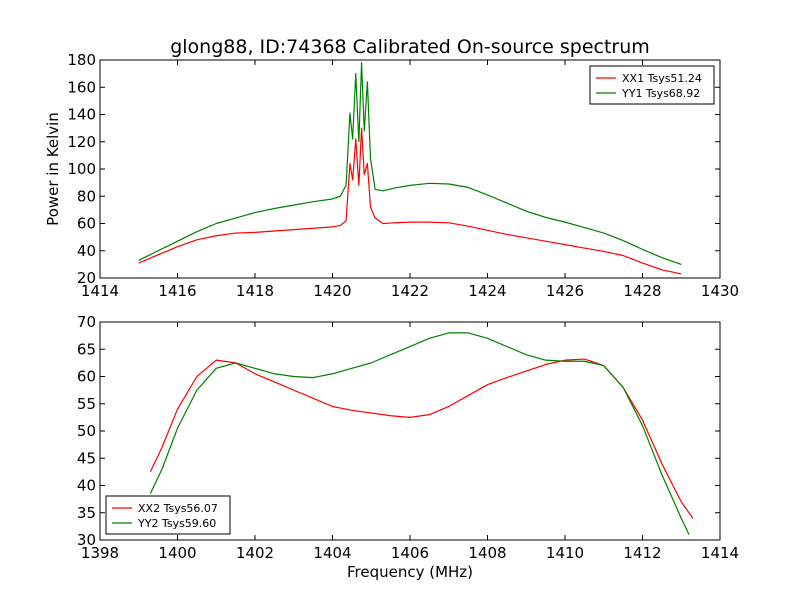 Image resolution: width=800 pixels, height=600 pixels. Describe the element at coordinates (86, 458) in the screenshot. I see `y-tick-label: 45` at that location.